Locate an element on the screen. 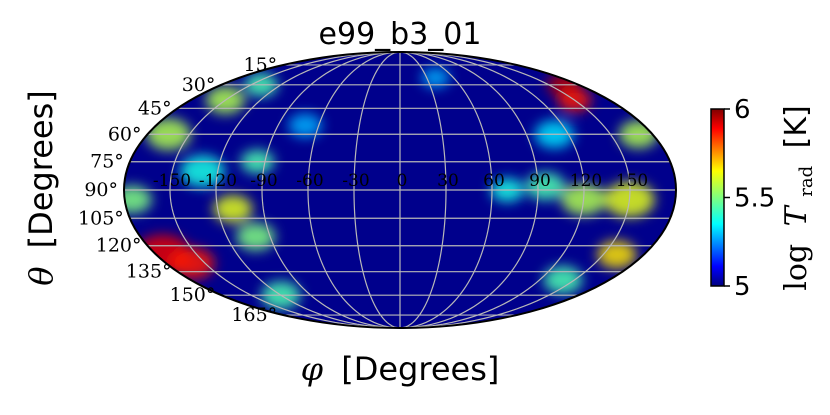 The width and height of the screenshot is (830, 415). phi-tick-label-7: 60 is located at coordinates (494, 181).